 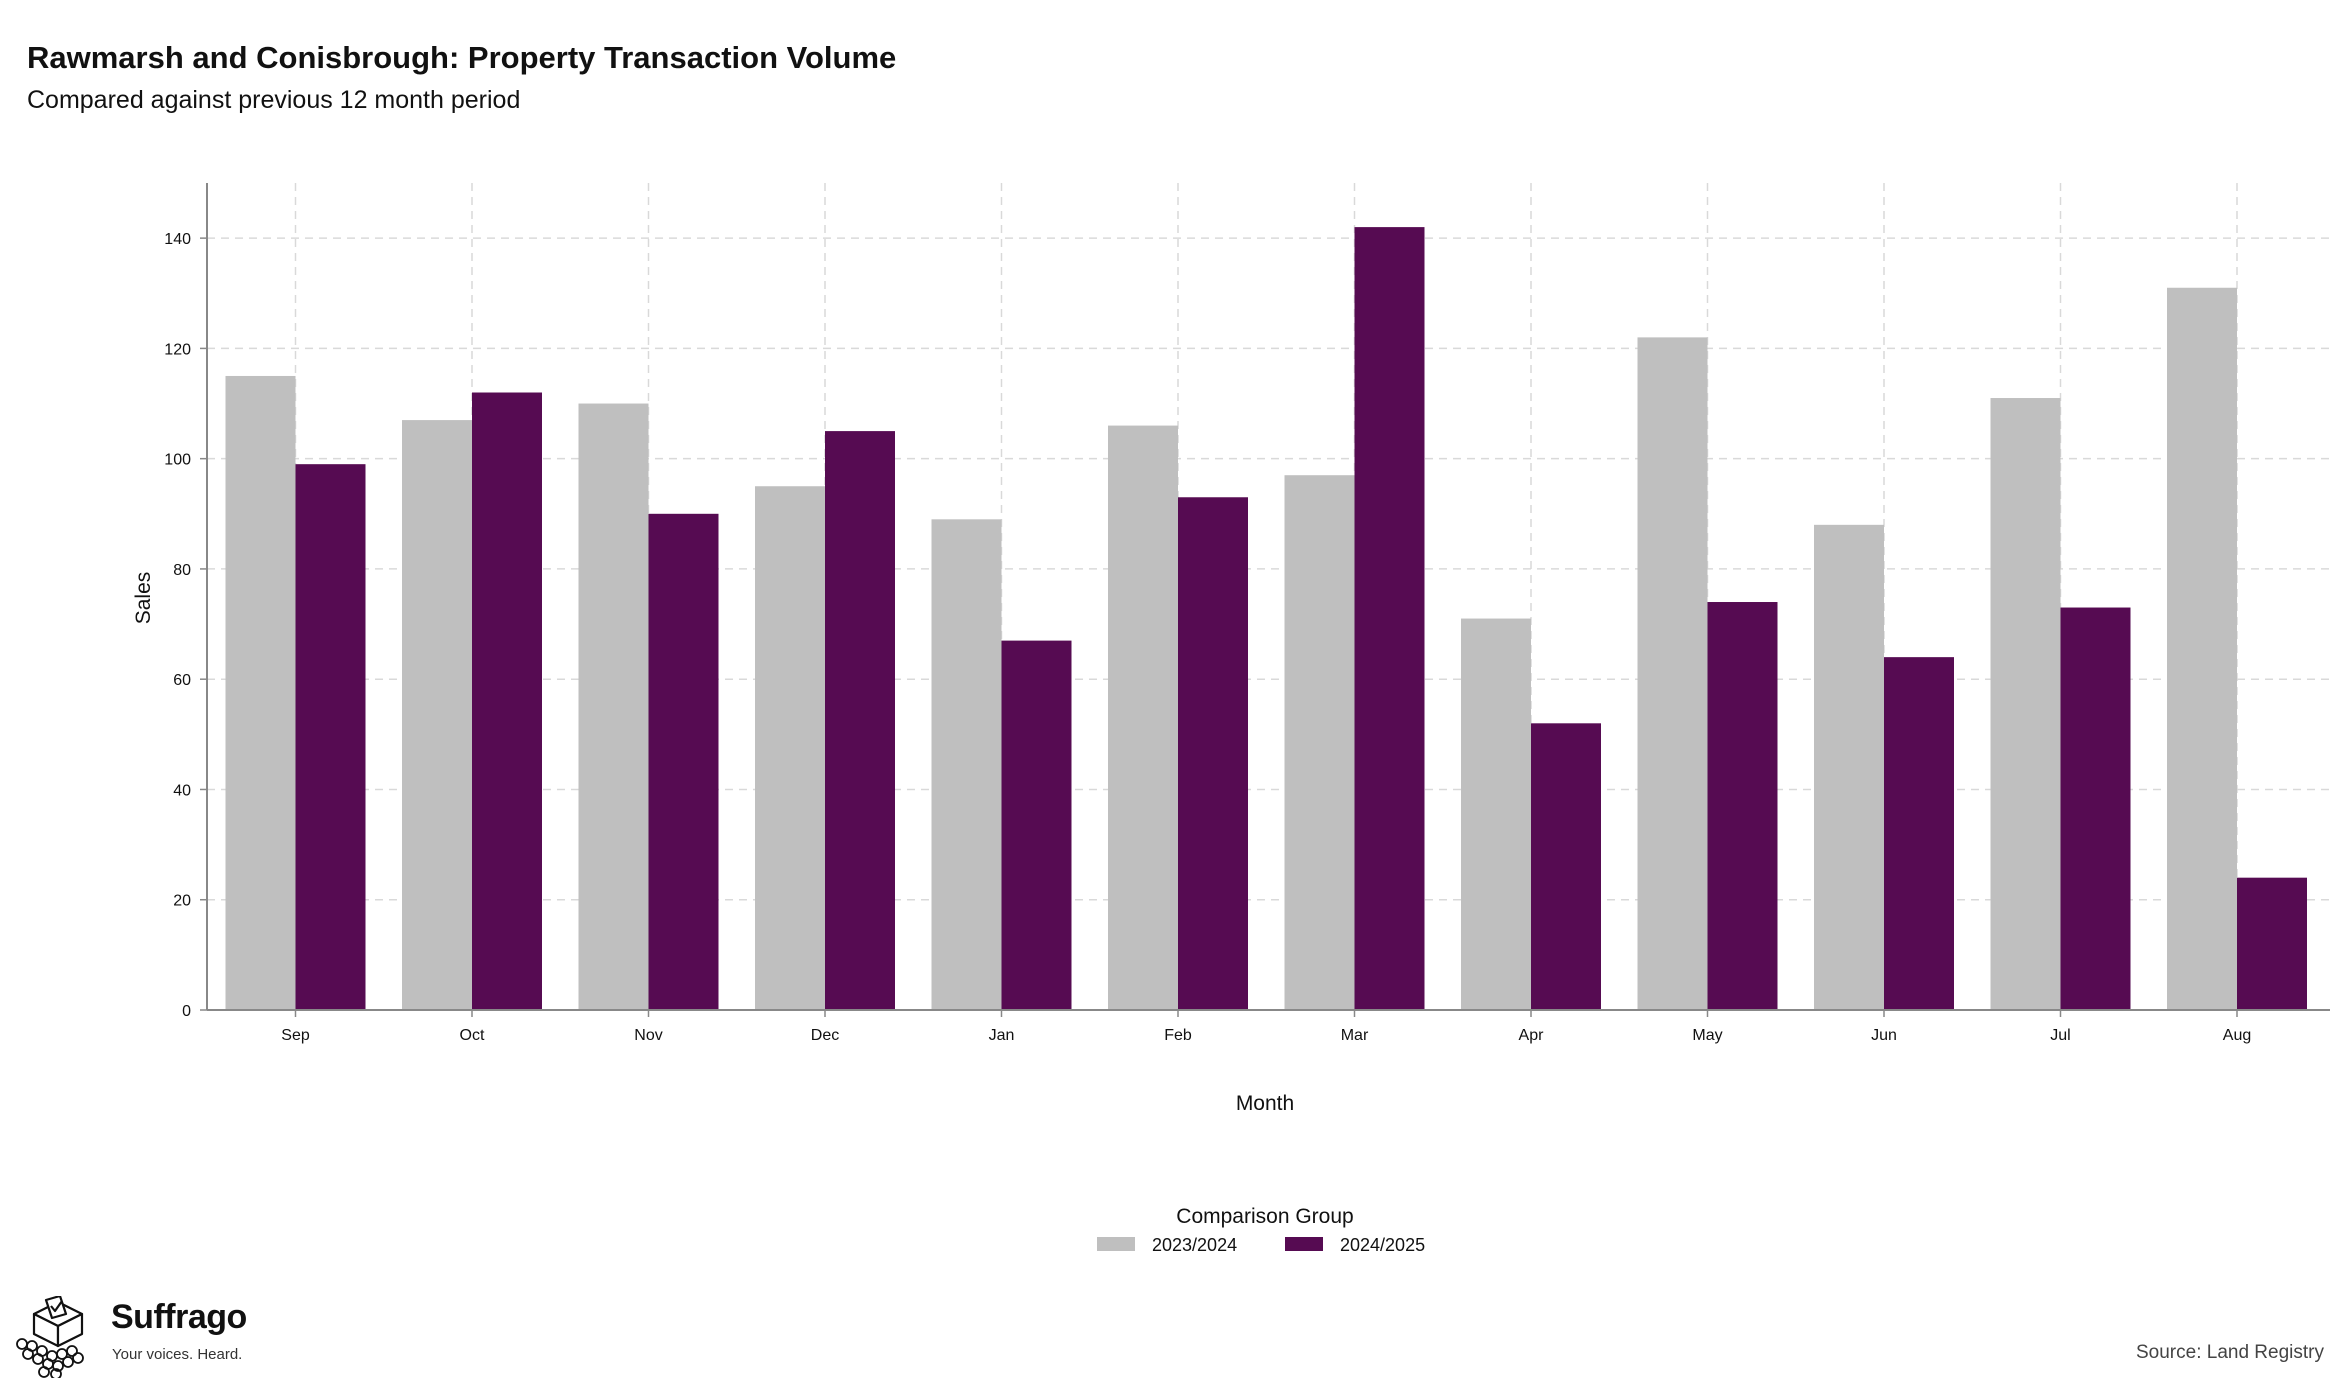 I want to click on bar-2023-2024-feb, so click(x=1143, y=717).